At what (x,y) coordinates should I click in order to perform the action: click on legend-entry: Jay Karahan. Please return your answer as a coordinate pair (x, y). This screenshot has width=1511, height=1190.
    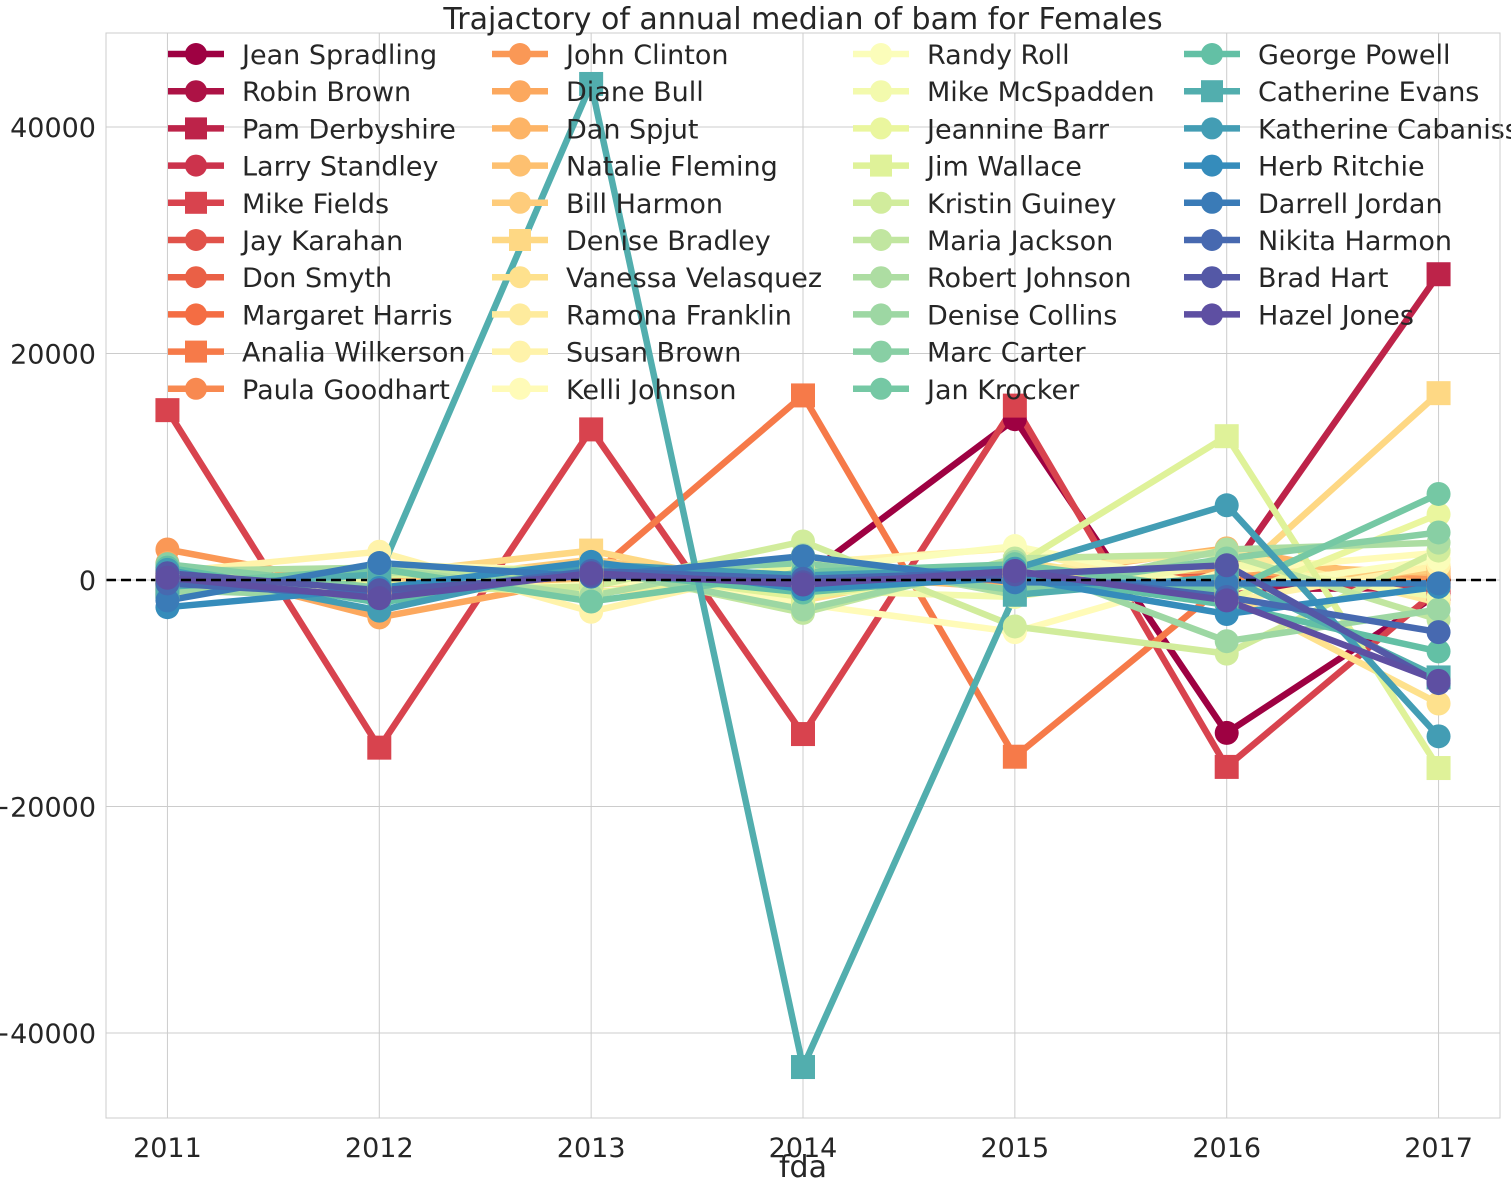
    Looking at the image, I should click on (285, 241).